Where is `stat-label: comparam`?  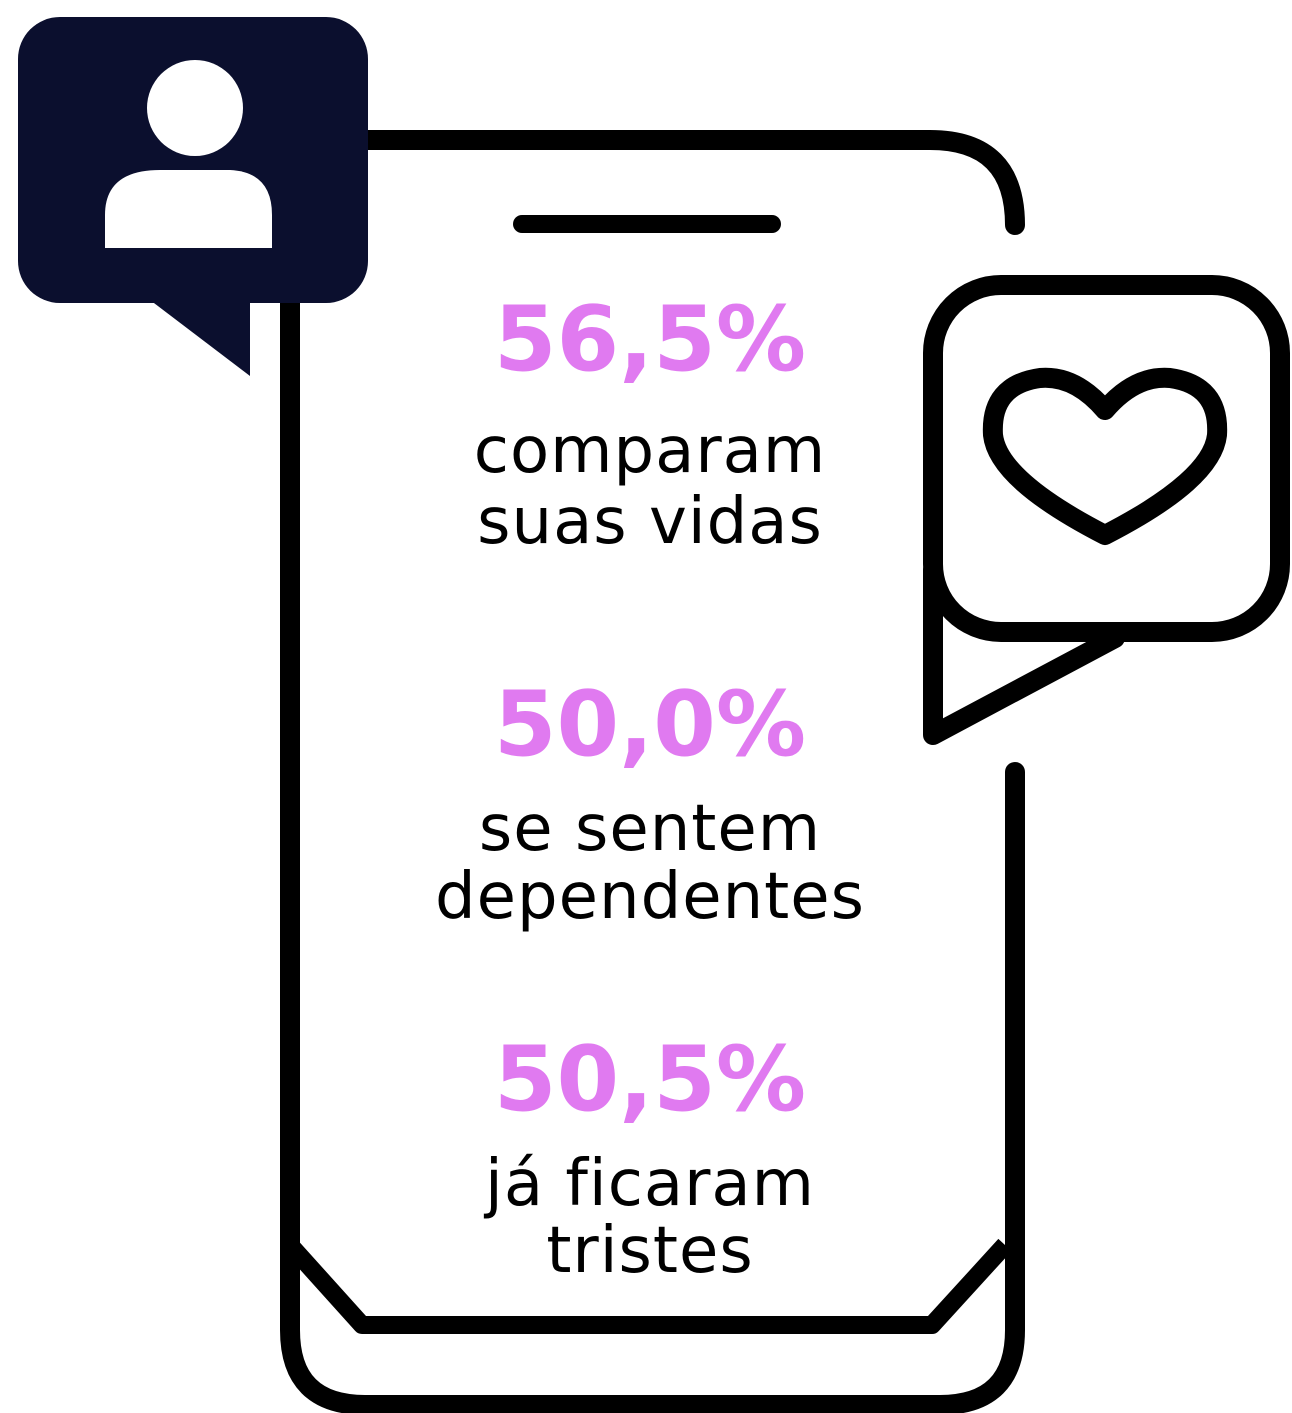
stat-label: comparam is located at coordinates (650, 451).